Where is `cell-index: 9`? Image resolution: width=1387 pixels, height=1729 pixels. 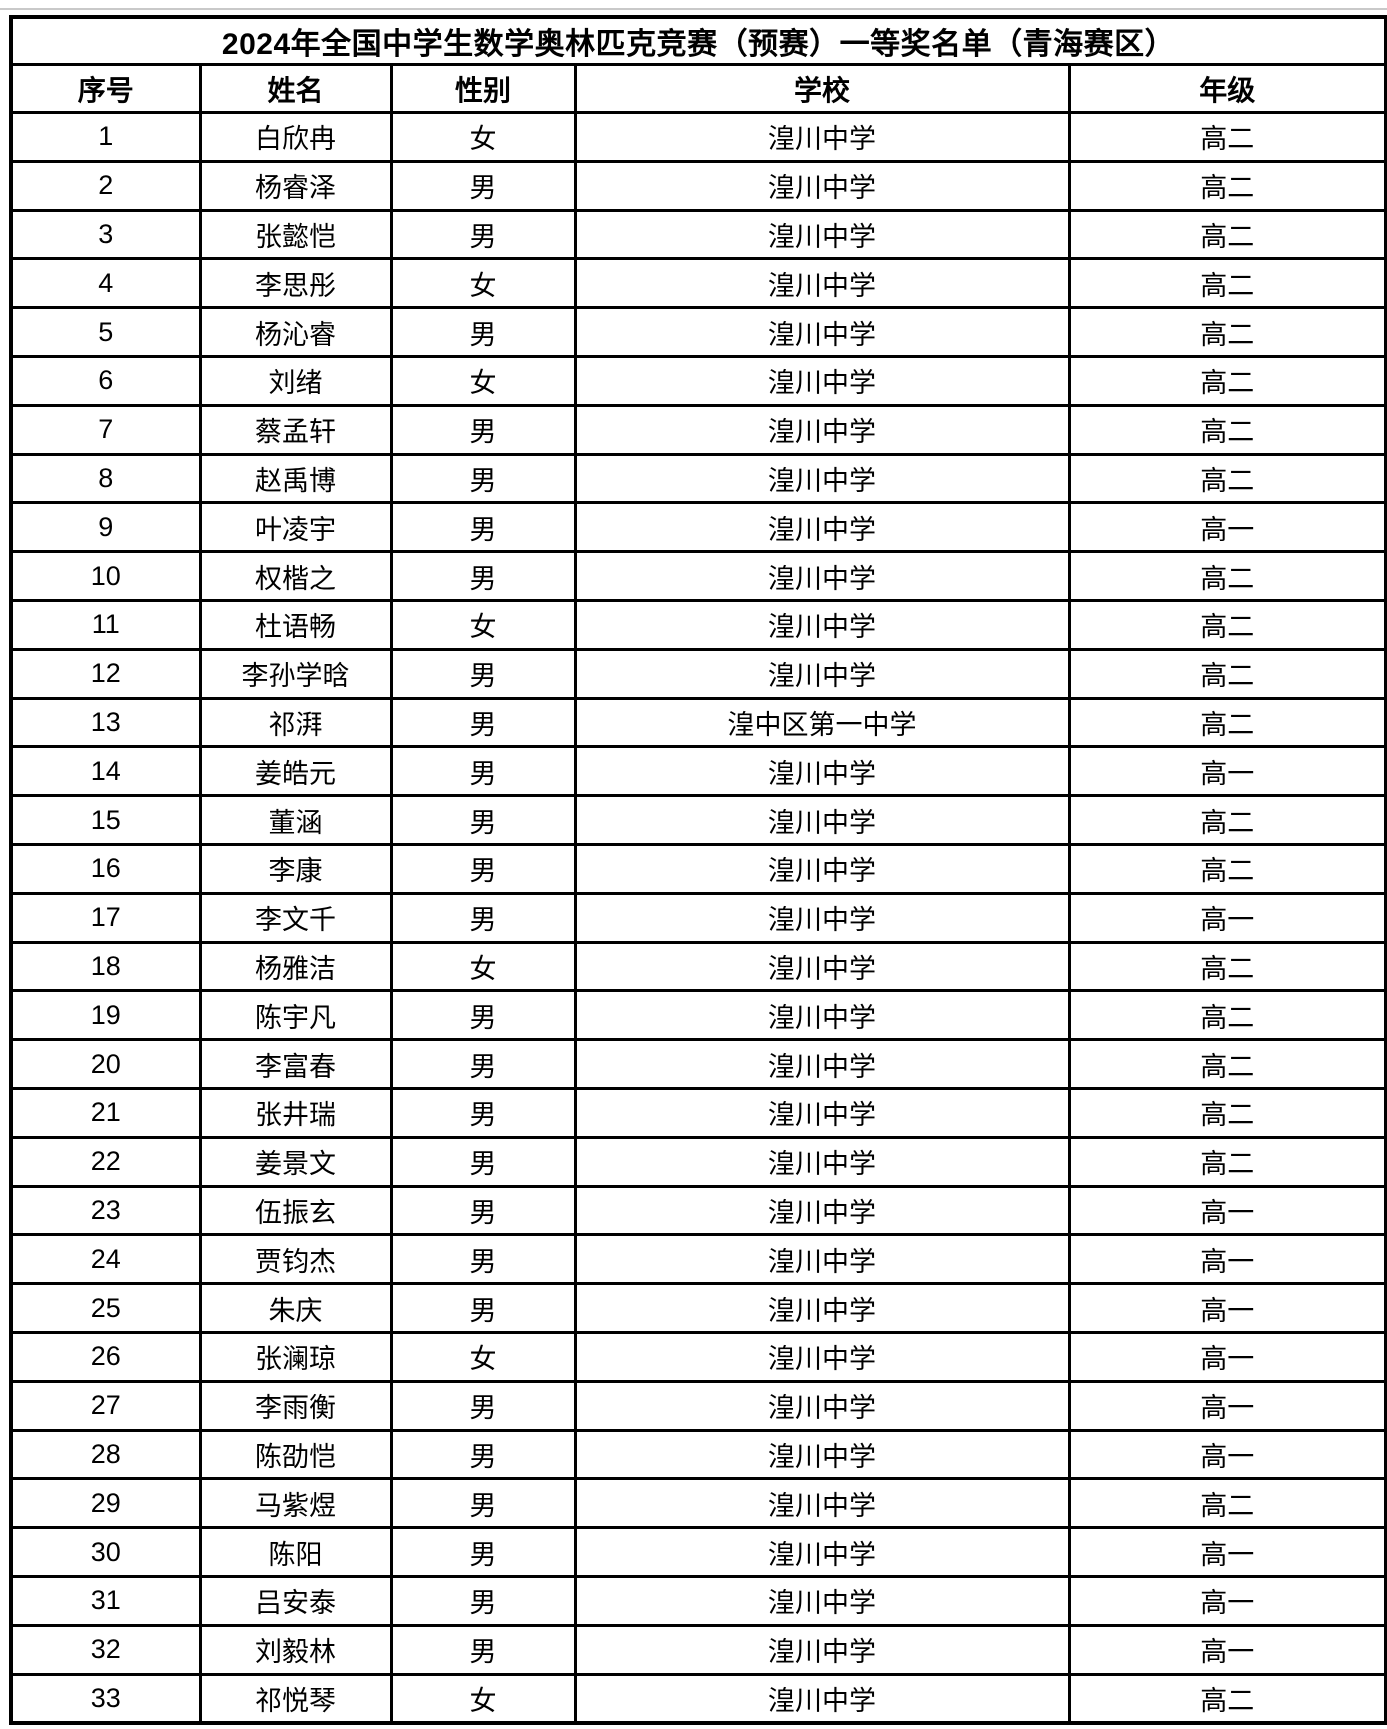
cell-index: 9 is located at coordinates (105, 527).